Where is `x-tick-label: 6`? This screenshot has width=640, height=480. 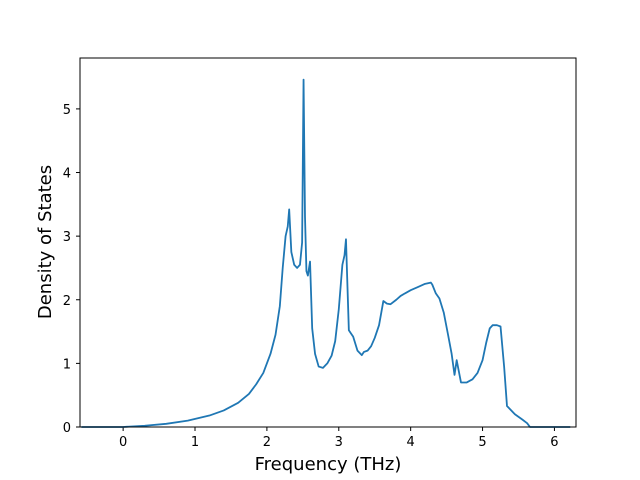
x-tick-label: 6 is located at coordinates (554, 442).